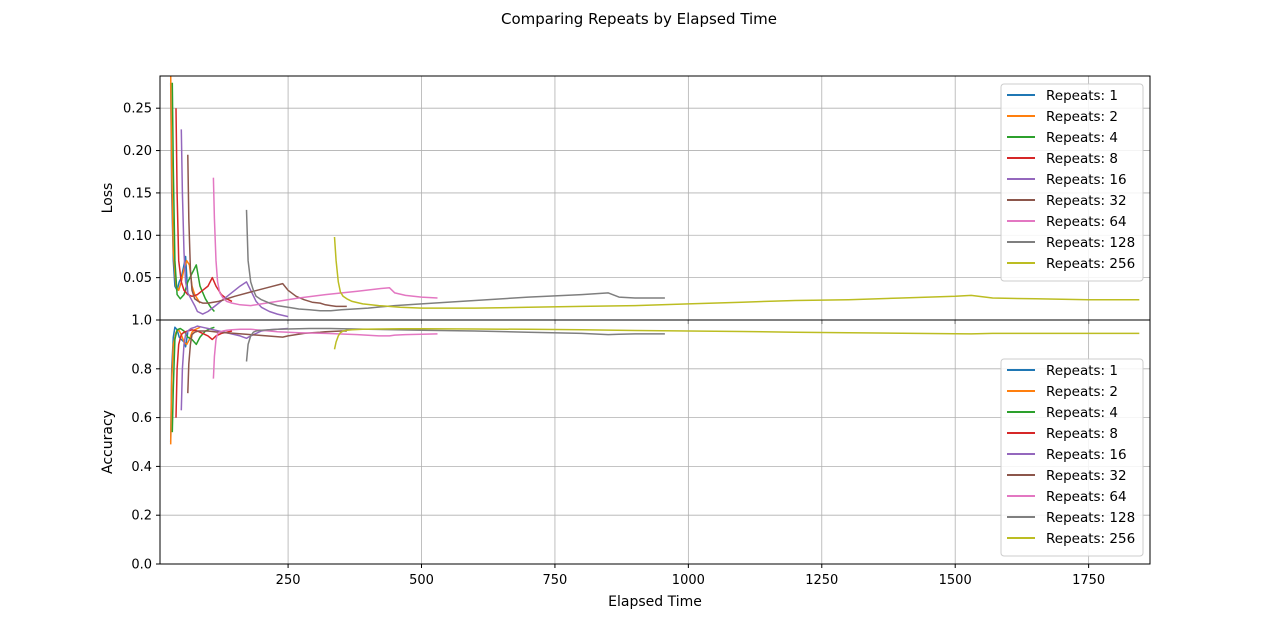  I want to click on x-tick-label: 1500, so click(955, 580).